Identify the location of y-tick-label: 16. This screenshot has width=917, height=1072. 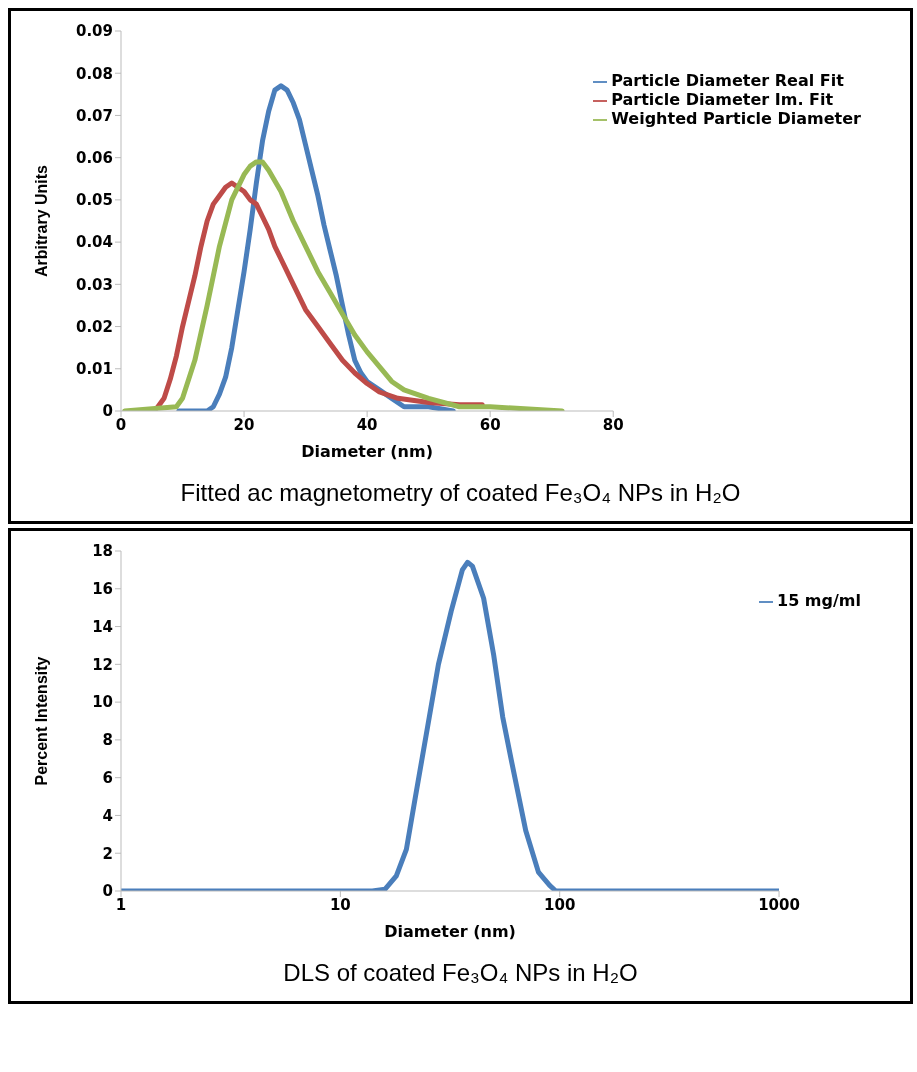
(102, 589).